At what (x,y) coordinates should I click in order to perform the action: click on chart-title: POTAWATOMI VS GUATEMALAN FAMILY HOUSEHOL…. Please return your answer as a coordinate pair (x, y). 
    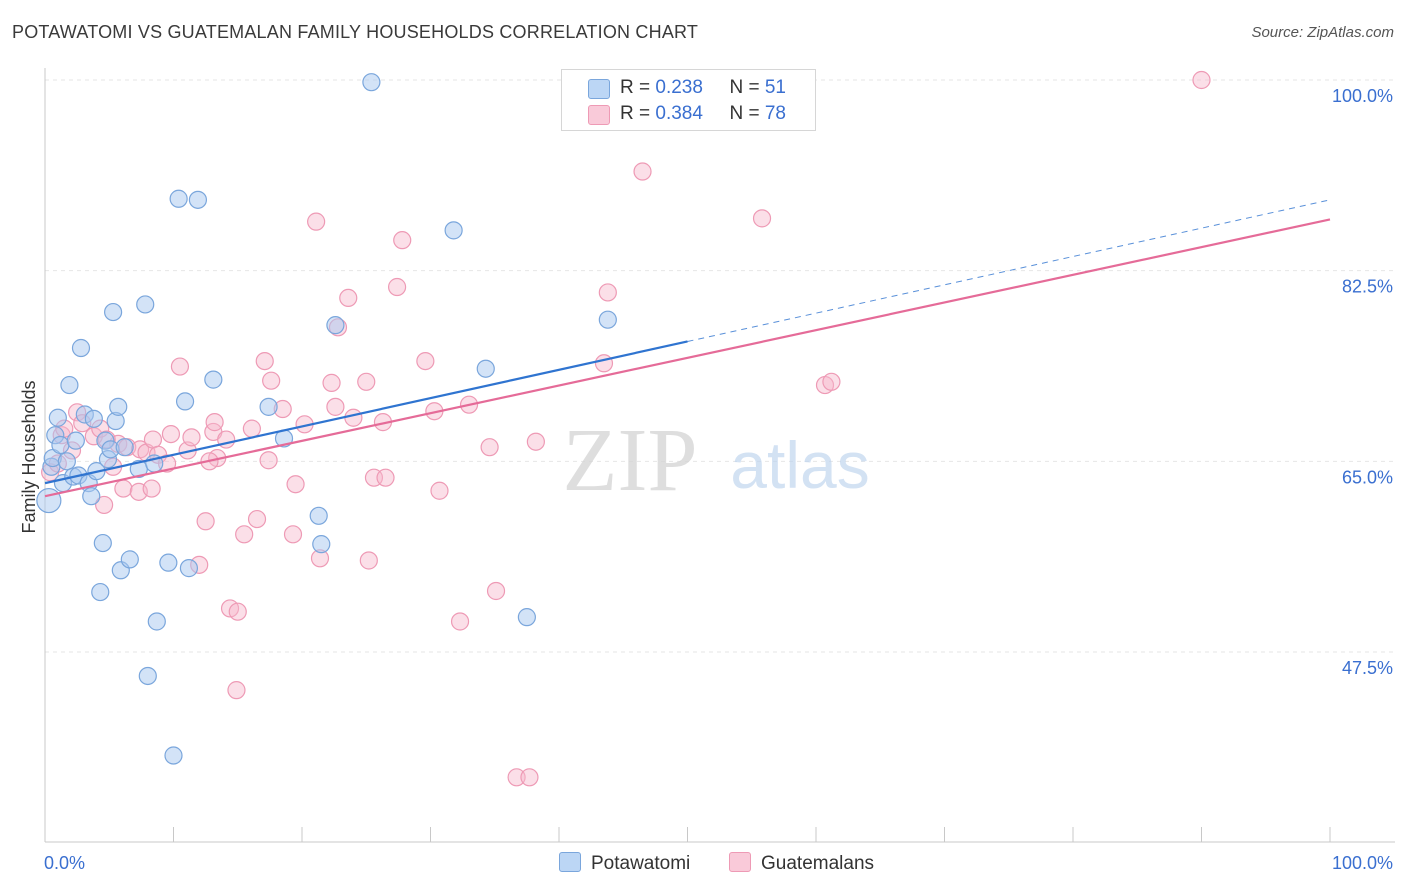
    Looking at the image, I should click on (355, 32).